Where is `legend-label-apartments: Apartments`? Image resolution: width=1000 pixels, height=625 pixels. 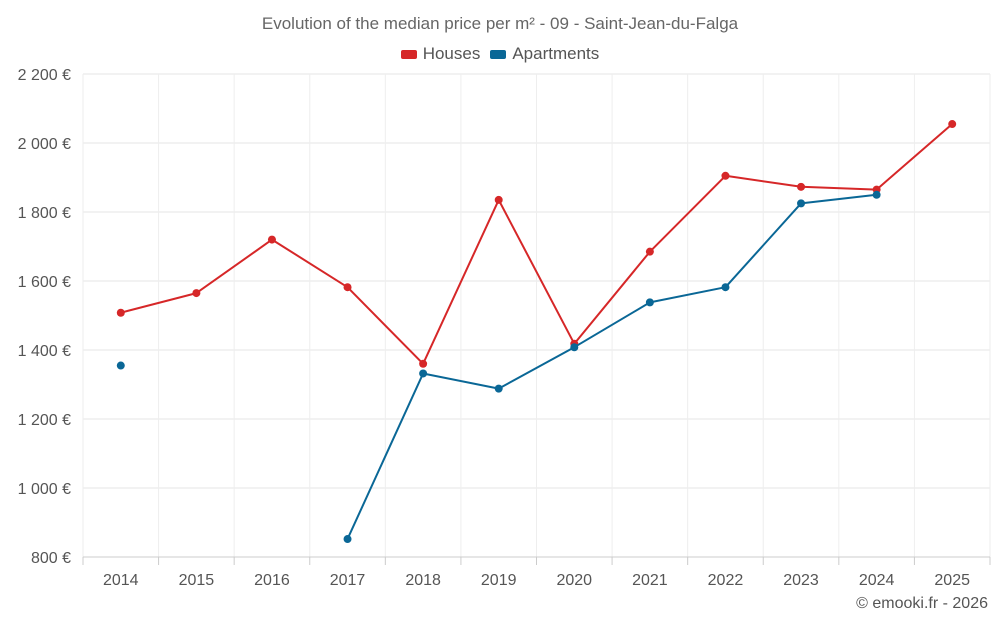
legend-label-apartments: Apartments is located at coordinates (556, 53).